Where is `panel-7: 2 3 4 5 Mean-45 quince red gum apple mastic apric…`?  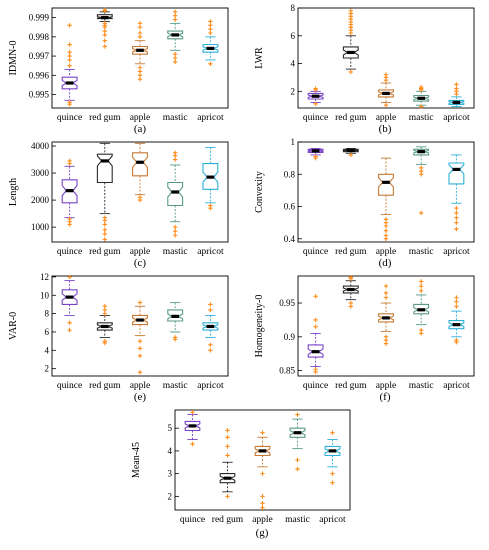 panel-7: 2 3 4 5 Mean-45 quince red gum apple mastic apric… is located at coordinates (241, 474).